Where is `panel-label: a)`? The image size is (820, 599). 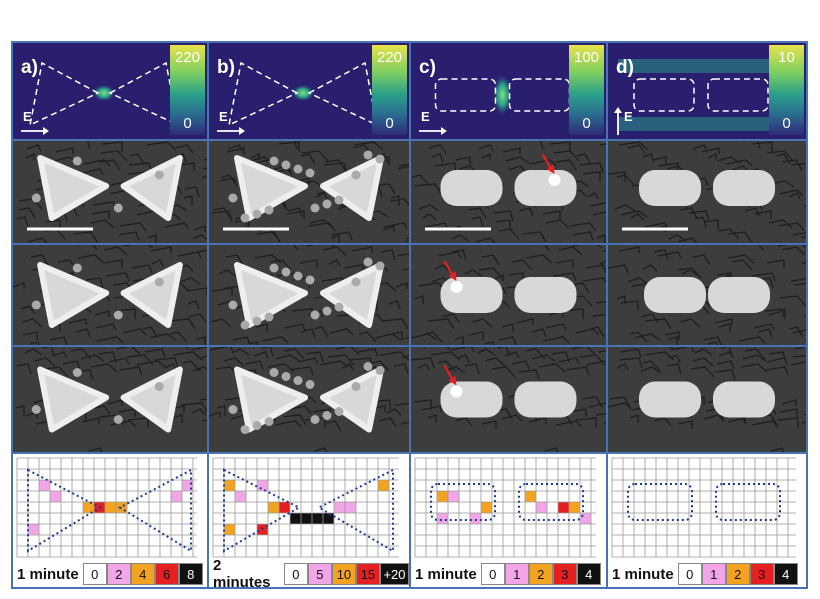 panel-label: a) is located at coordinates (29, 67).